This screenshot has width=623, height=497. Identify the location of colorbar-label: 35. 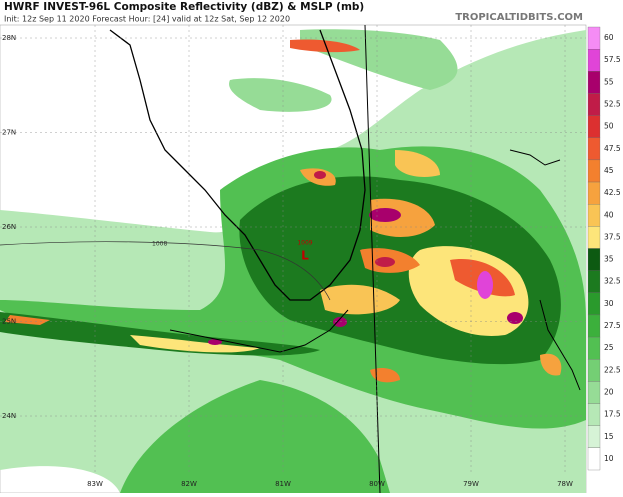
(609, 259).